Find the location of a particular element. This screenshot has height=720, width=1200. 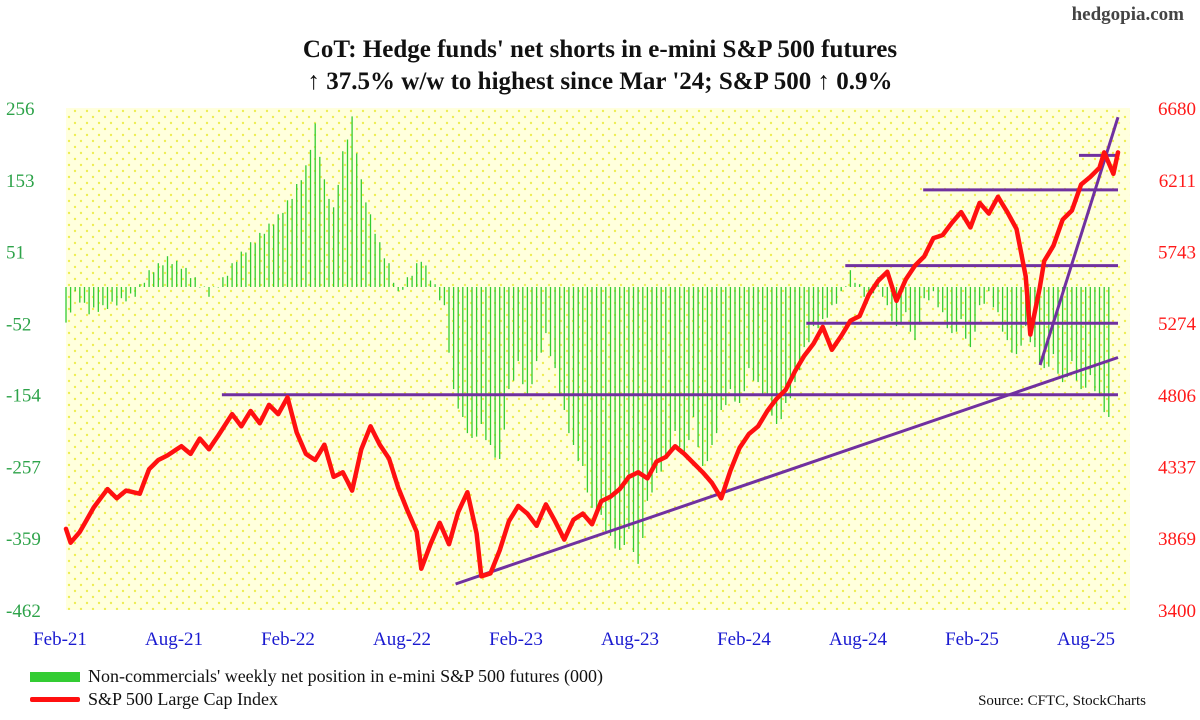

right-tick-label: 3869 is located at coordinates (1177, 539).